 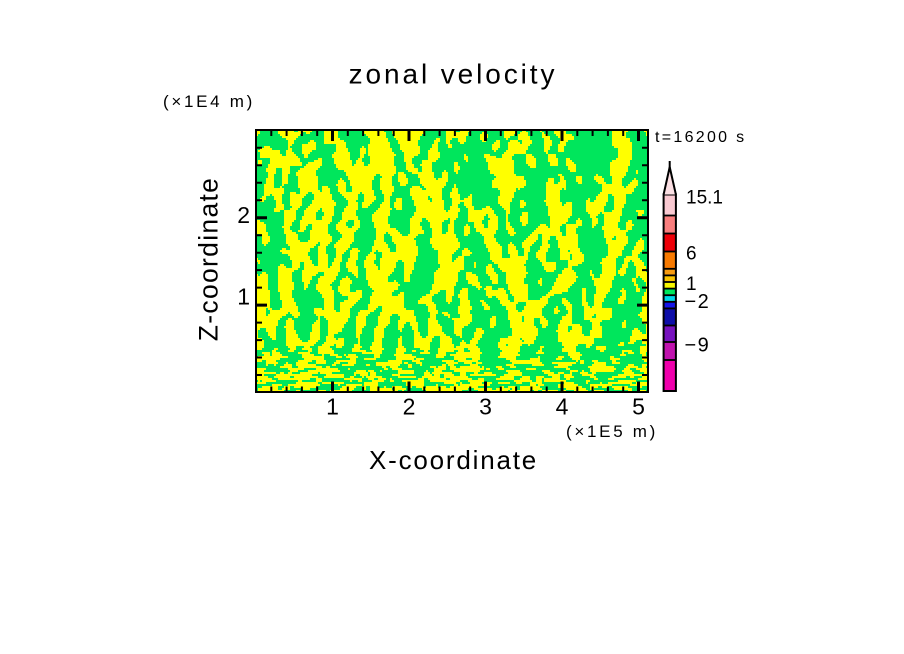 I want to click on svg-text: X-coordinate, so click(x=453, y=460).